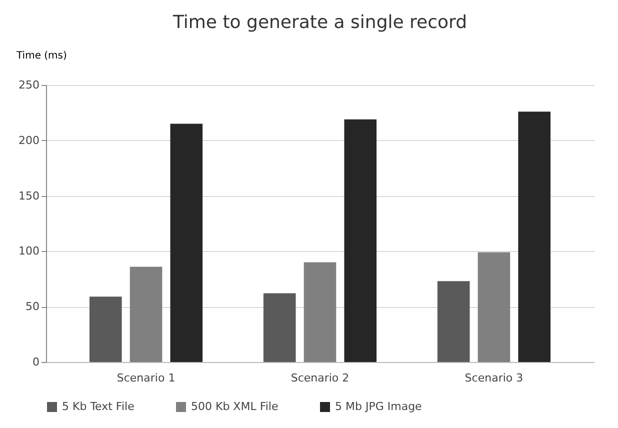 This screenshot has height=428, width=618. What do you see at coordinates (146, 378) in the screenshot?
I see `x-tick-label: Scenario 1` at bounding box center [146, 378].